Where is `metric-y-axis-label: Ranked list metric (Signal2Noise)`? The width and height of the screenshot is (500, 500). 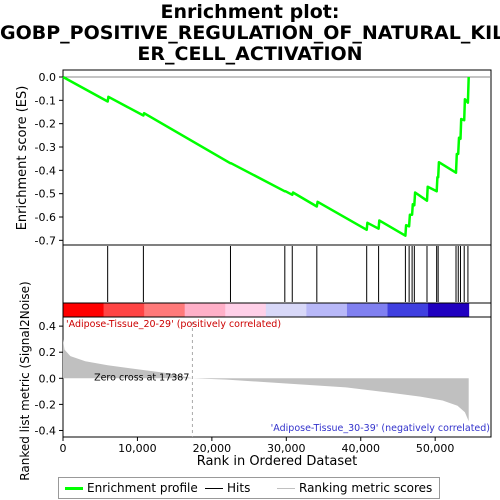
metric-y-axis-label: Ranked list metric (Signal2Noise) is located at coordinates (25, 380).